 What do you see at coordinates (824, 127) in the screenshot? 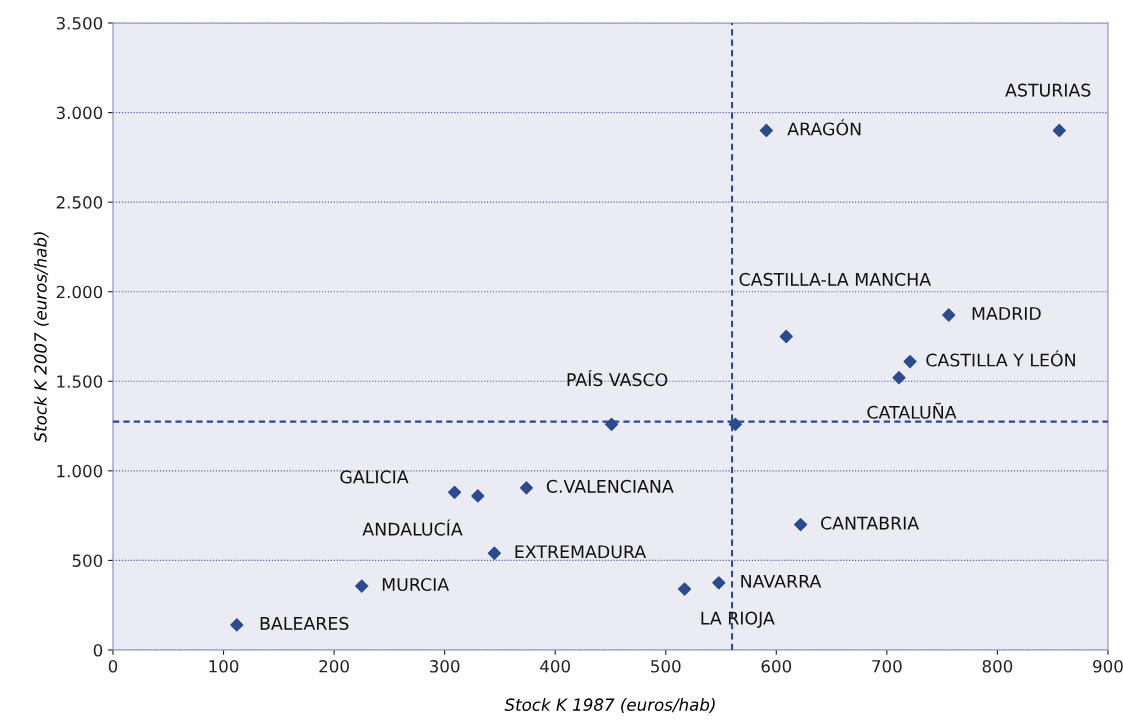
I see `annotation: ARAGÓN` at bounding box center [824, 127].